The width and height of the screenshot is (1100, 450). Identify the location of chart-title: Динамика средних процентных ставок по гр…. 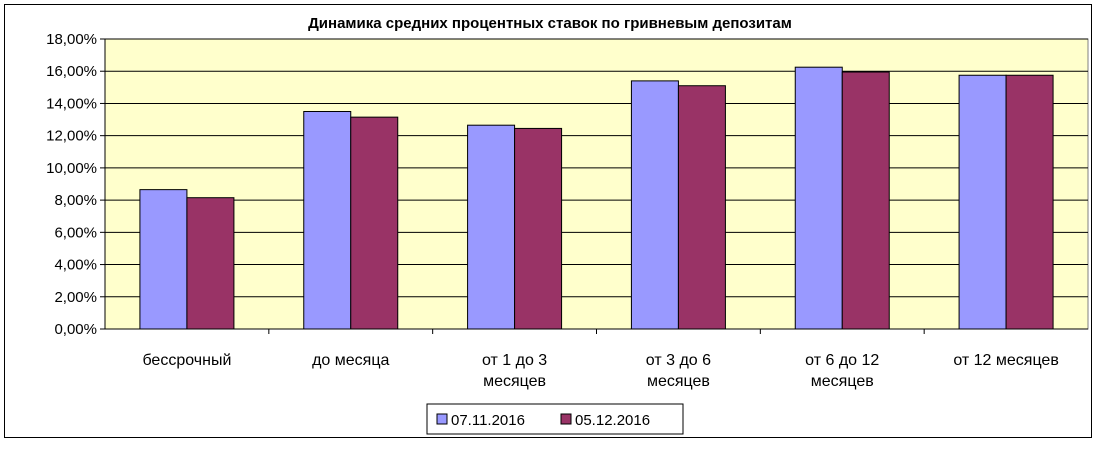
(550, 23).